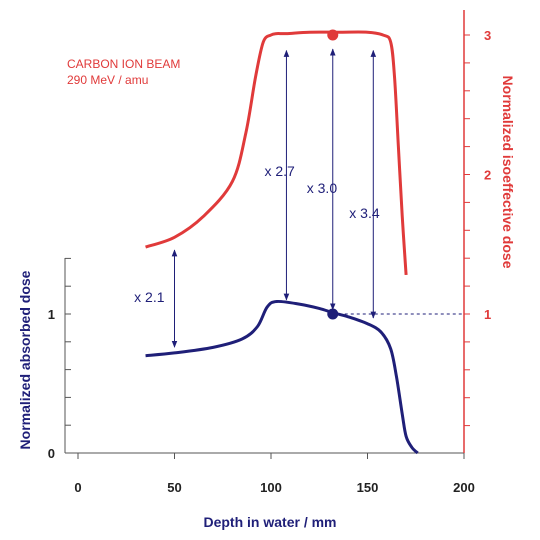 The height and width of the screenshot is (540, 540). I want to click on x-tick-label: 150, so click(368, 487).